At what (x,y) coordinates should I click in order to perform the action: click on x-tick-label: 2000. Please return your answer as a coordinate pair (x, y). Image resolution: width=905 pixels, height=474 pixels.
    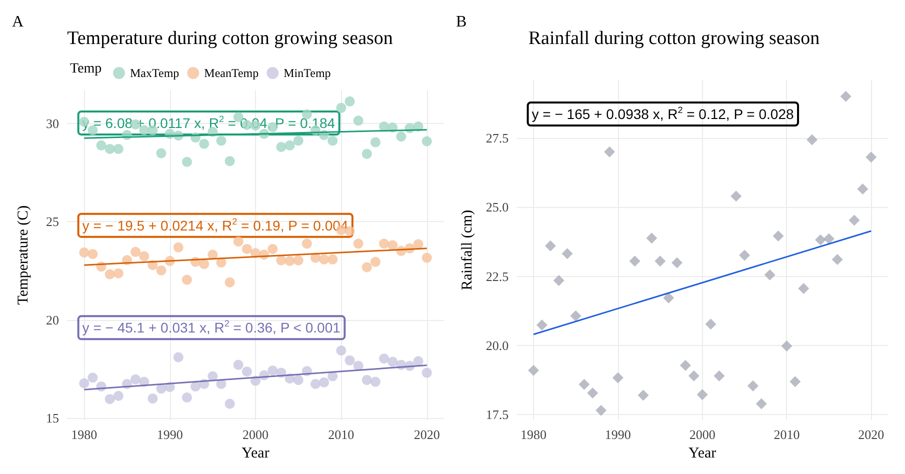
    Looking at the image, I should click on (702, 434).